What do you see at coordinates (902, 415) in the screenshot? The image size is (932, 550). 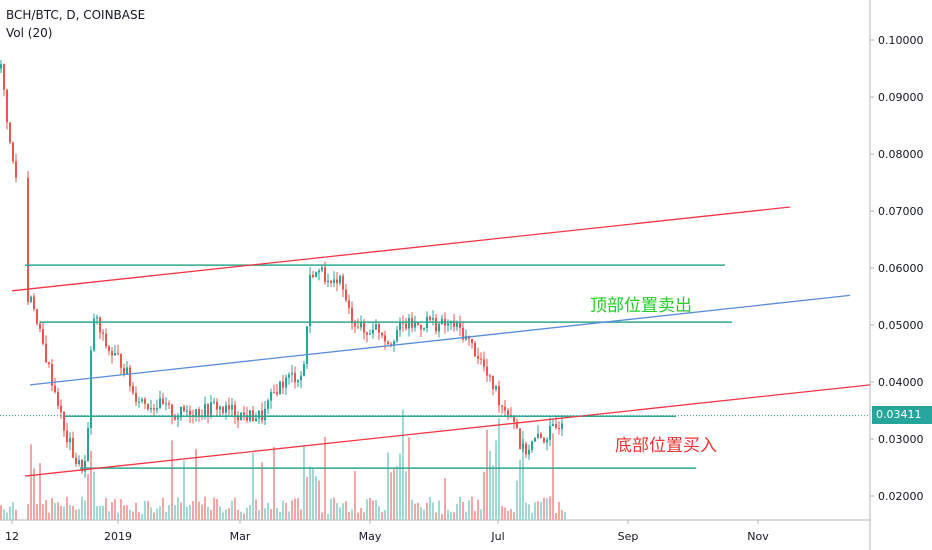 I see `current-price-tag: 0.03411` at bounding box center [902, 415].